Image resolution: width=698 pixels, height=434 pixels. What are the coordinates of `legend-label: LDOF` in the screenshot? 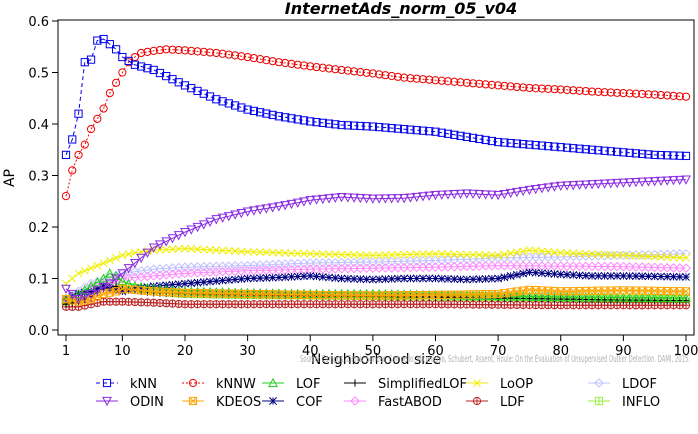 It's located at (639, 384).